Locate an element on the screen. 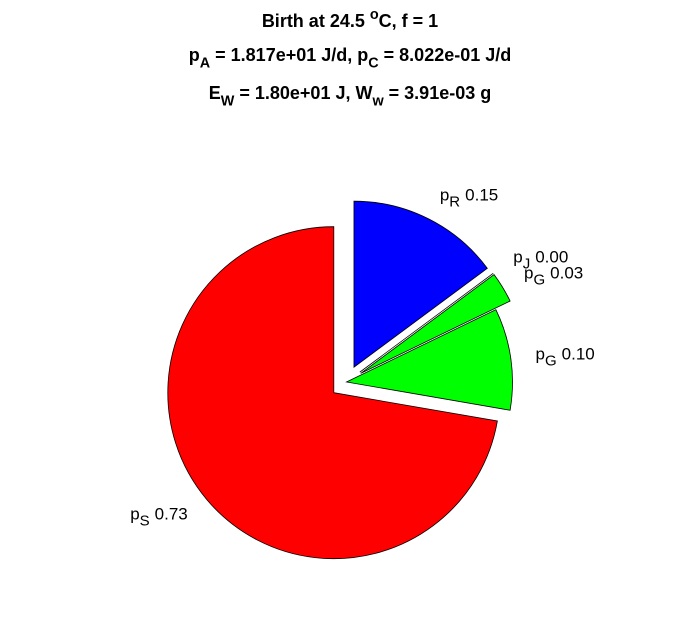 Image resolution: width=696 pixels, height=618 pixels. chart-title: Birth at 24.5 oC, f = 1 is located at coordinates (350, 19).